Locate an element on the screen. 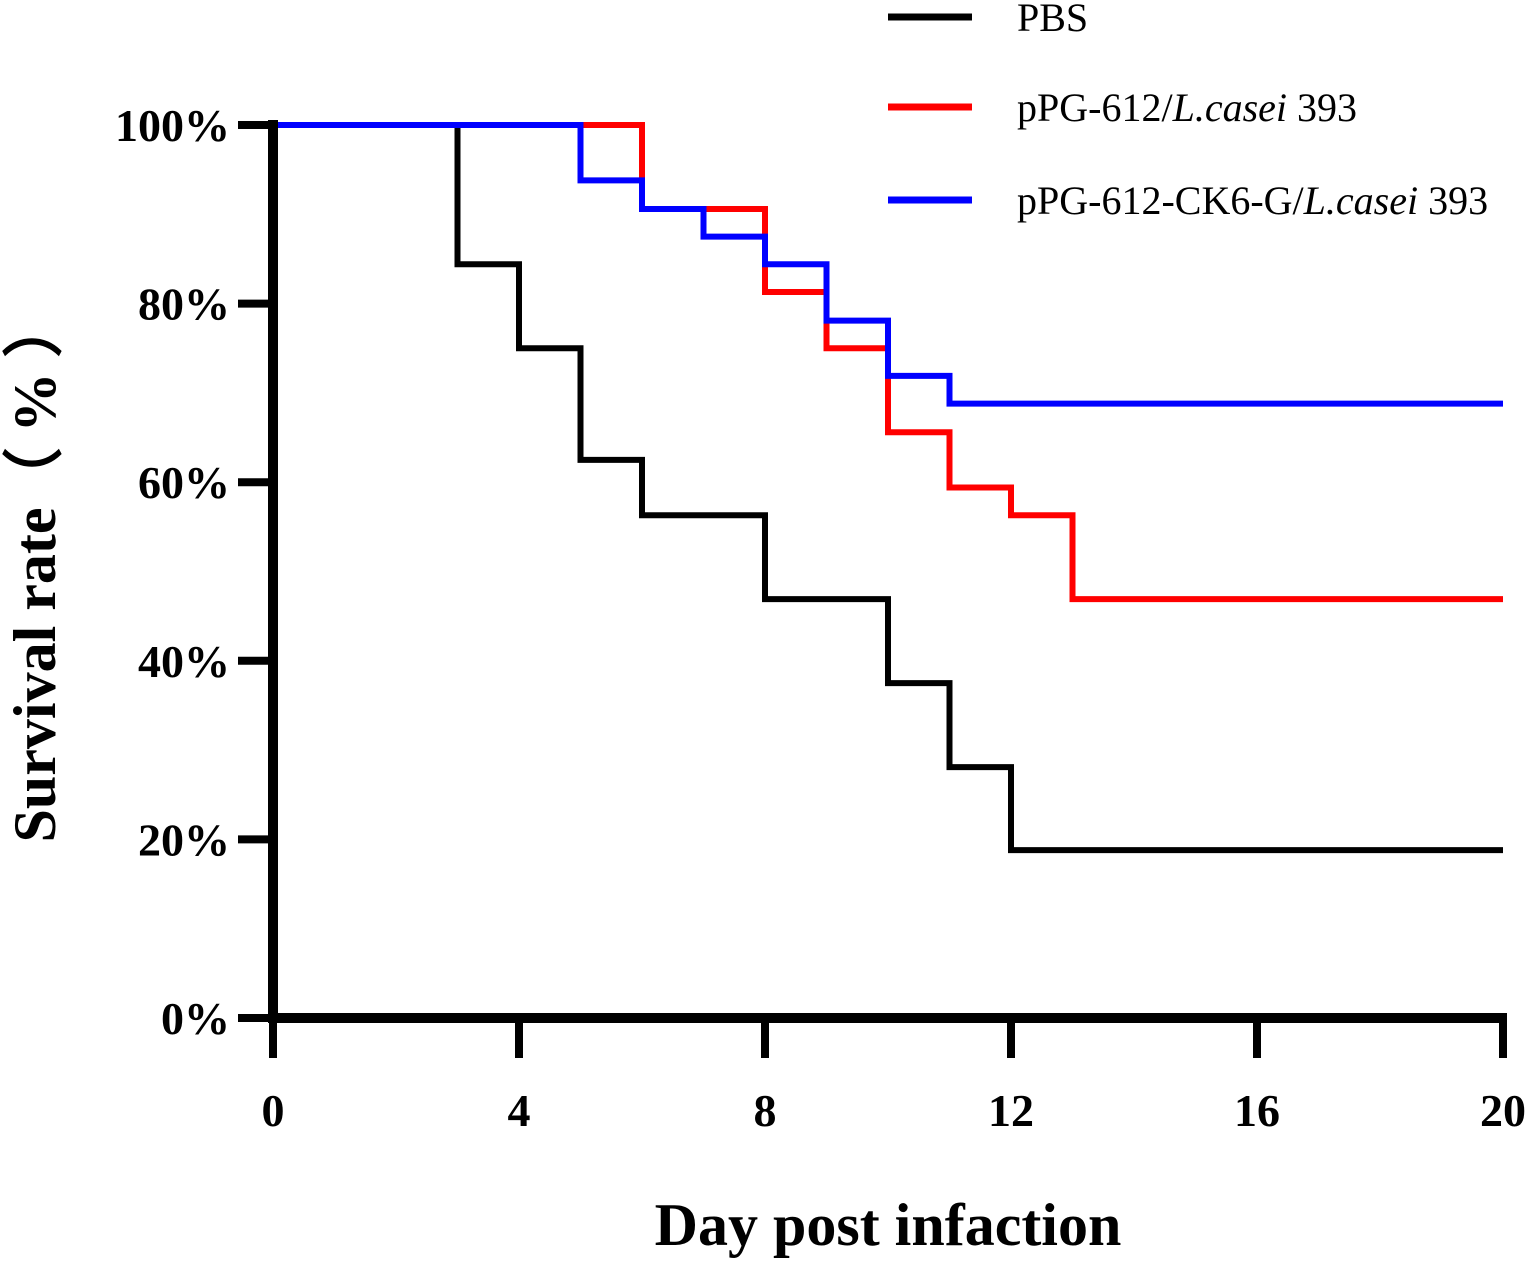  y-tick-label: 80% is located at coordinates (184, 304).